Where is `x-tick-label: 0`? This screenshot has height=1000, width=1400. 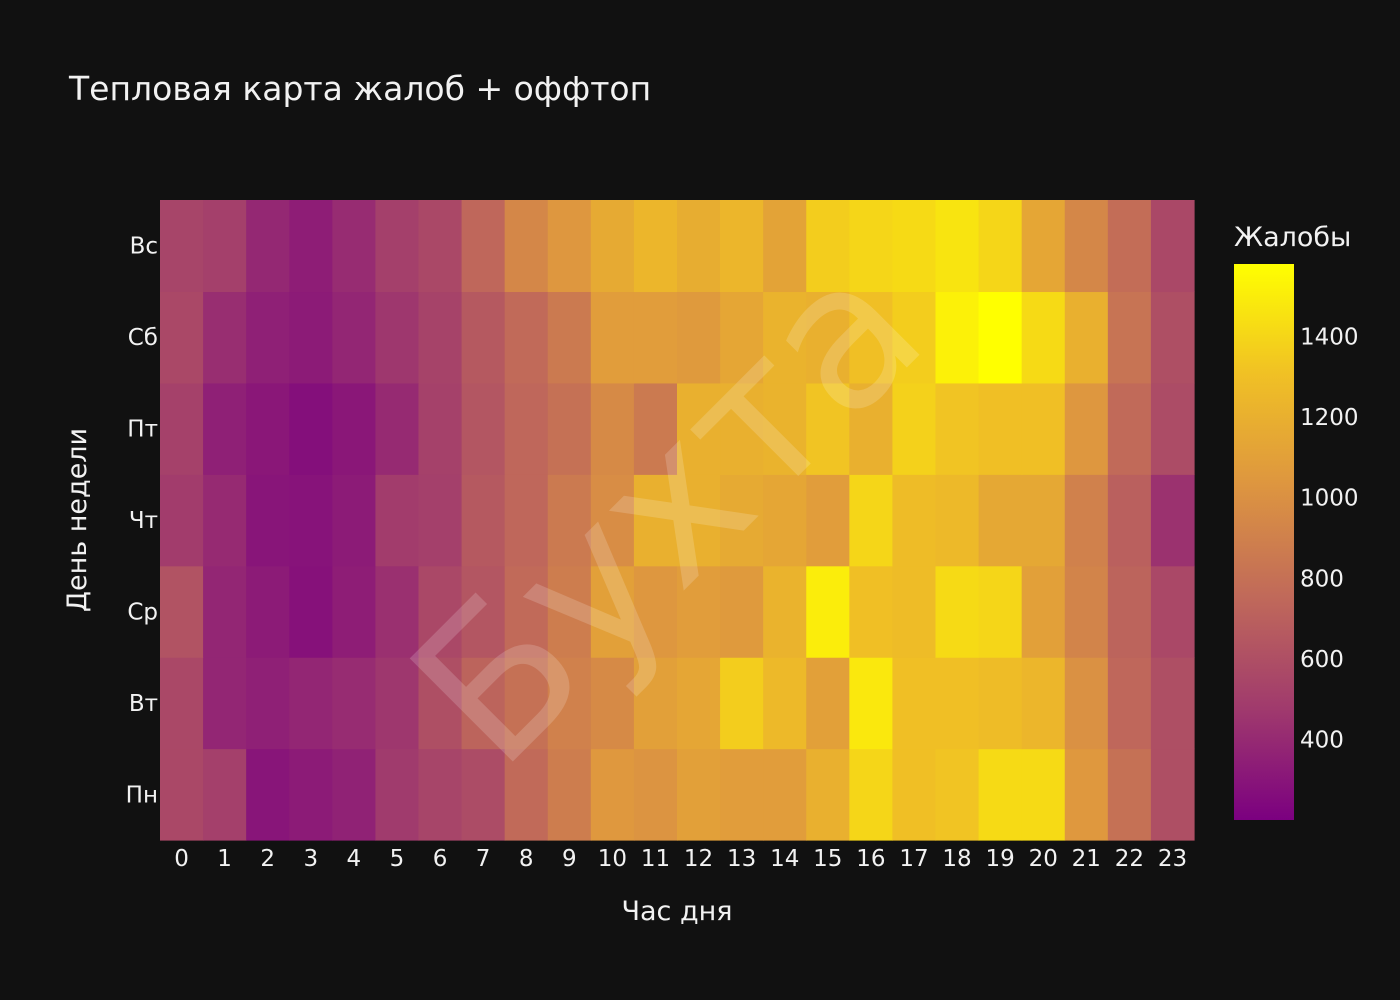
x-tick-label: 0 is located at coordinates (181, 859).